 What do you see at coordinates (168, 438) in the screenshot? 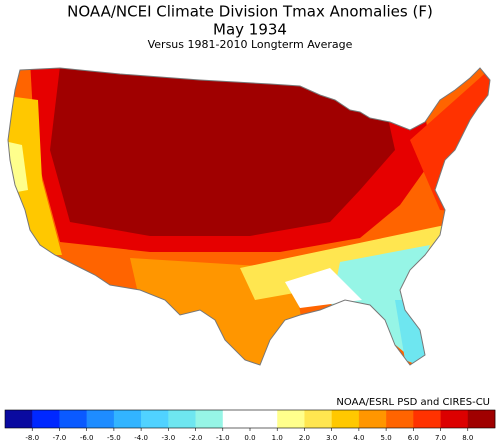
I see `colorbar-tick-label: -3.0` at bounding box center [168, 438].